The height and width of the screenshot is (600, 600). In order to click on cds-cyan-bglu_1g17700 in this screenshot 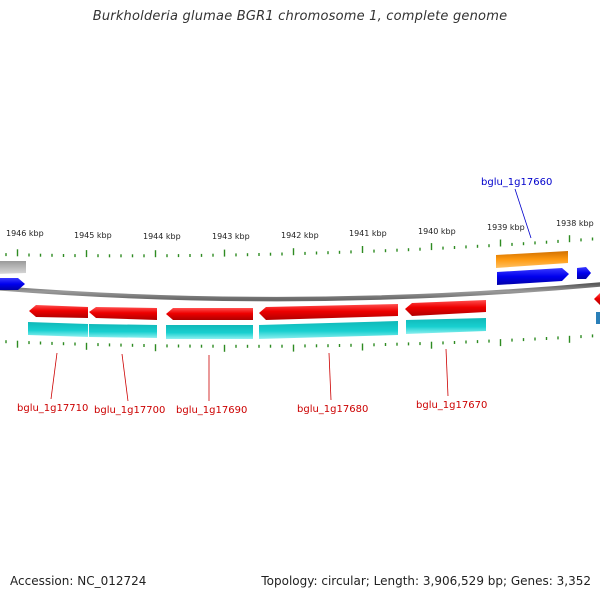, I will do `click(123, 331)`.